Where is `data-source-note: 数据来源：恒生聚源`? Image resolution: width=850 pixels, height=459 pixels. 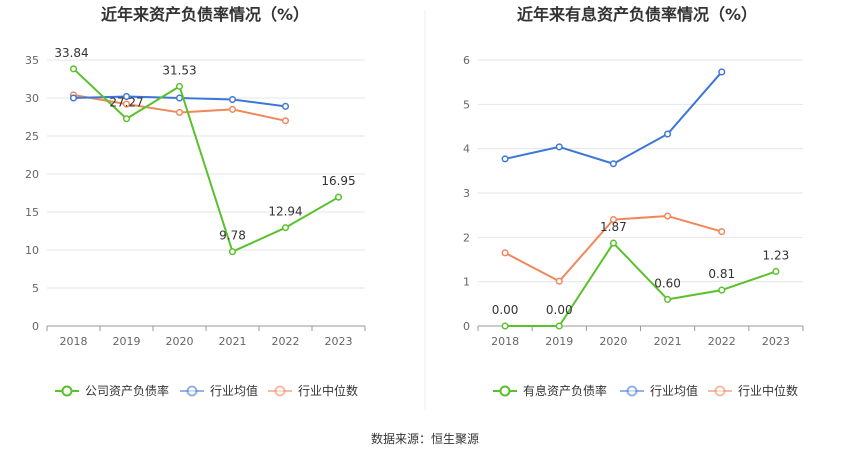
data-source-note: 数据来源：恒生聚源 is located at coordinates (425, 438).